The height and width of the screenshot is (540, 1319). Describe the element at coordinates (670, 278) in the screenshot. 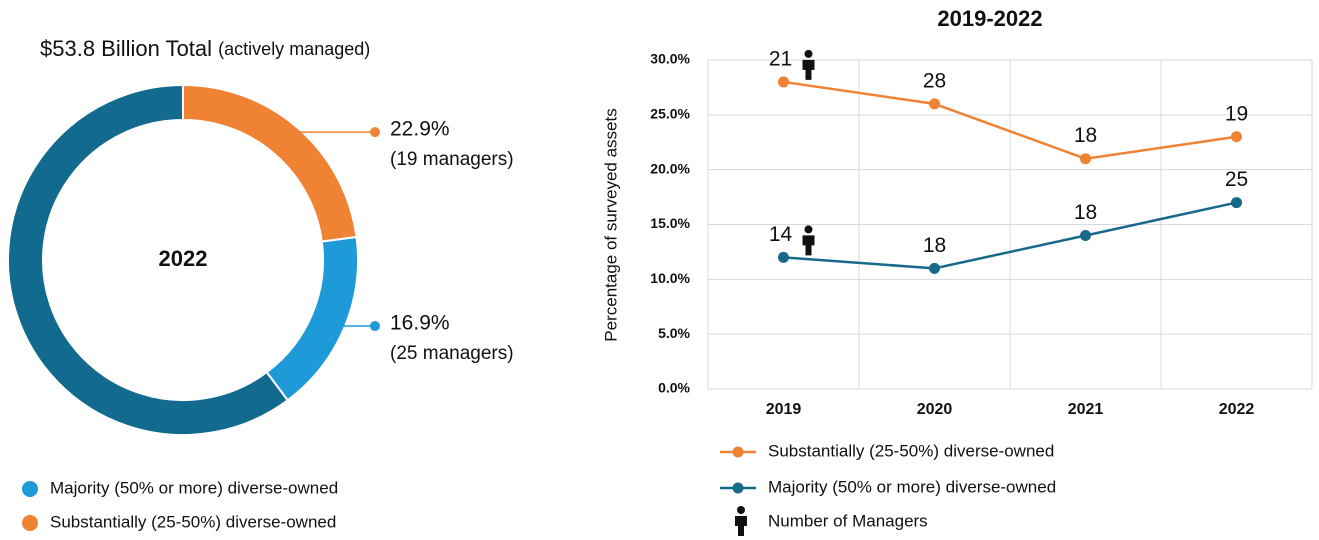

I see `y-tick-label: 10.0%` at that location.